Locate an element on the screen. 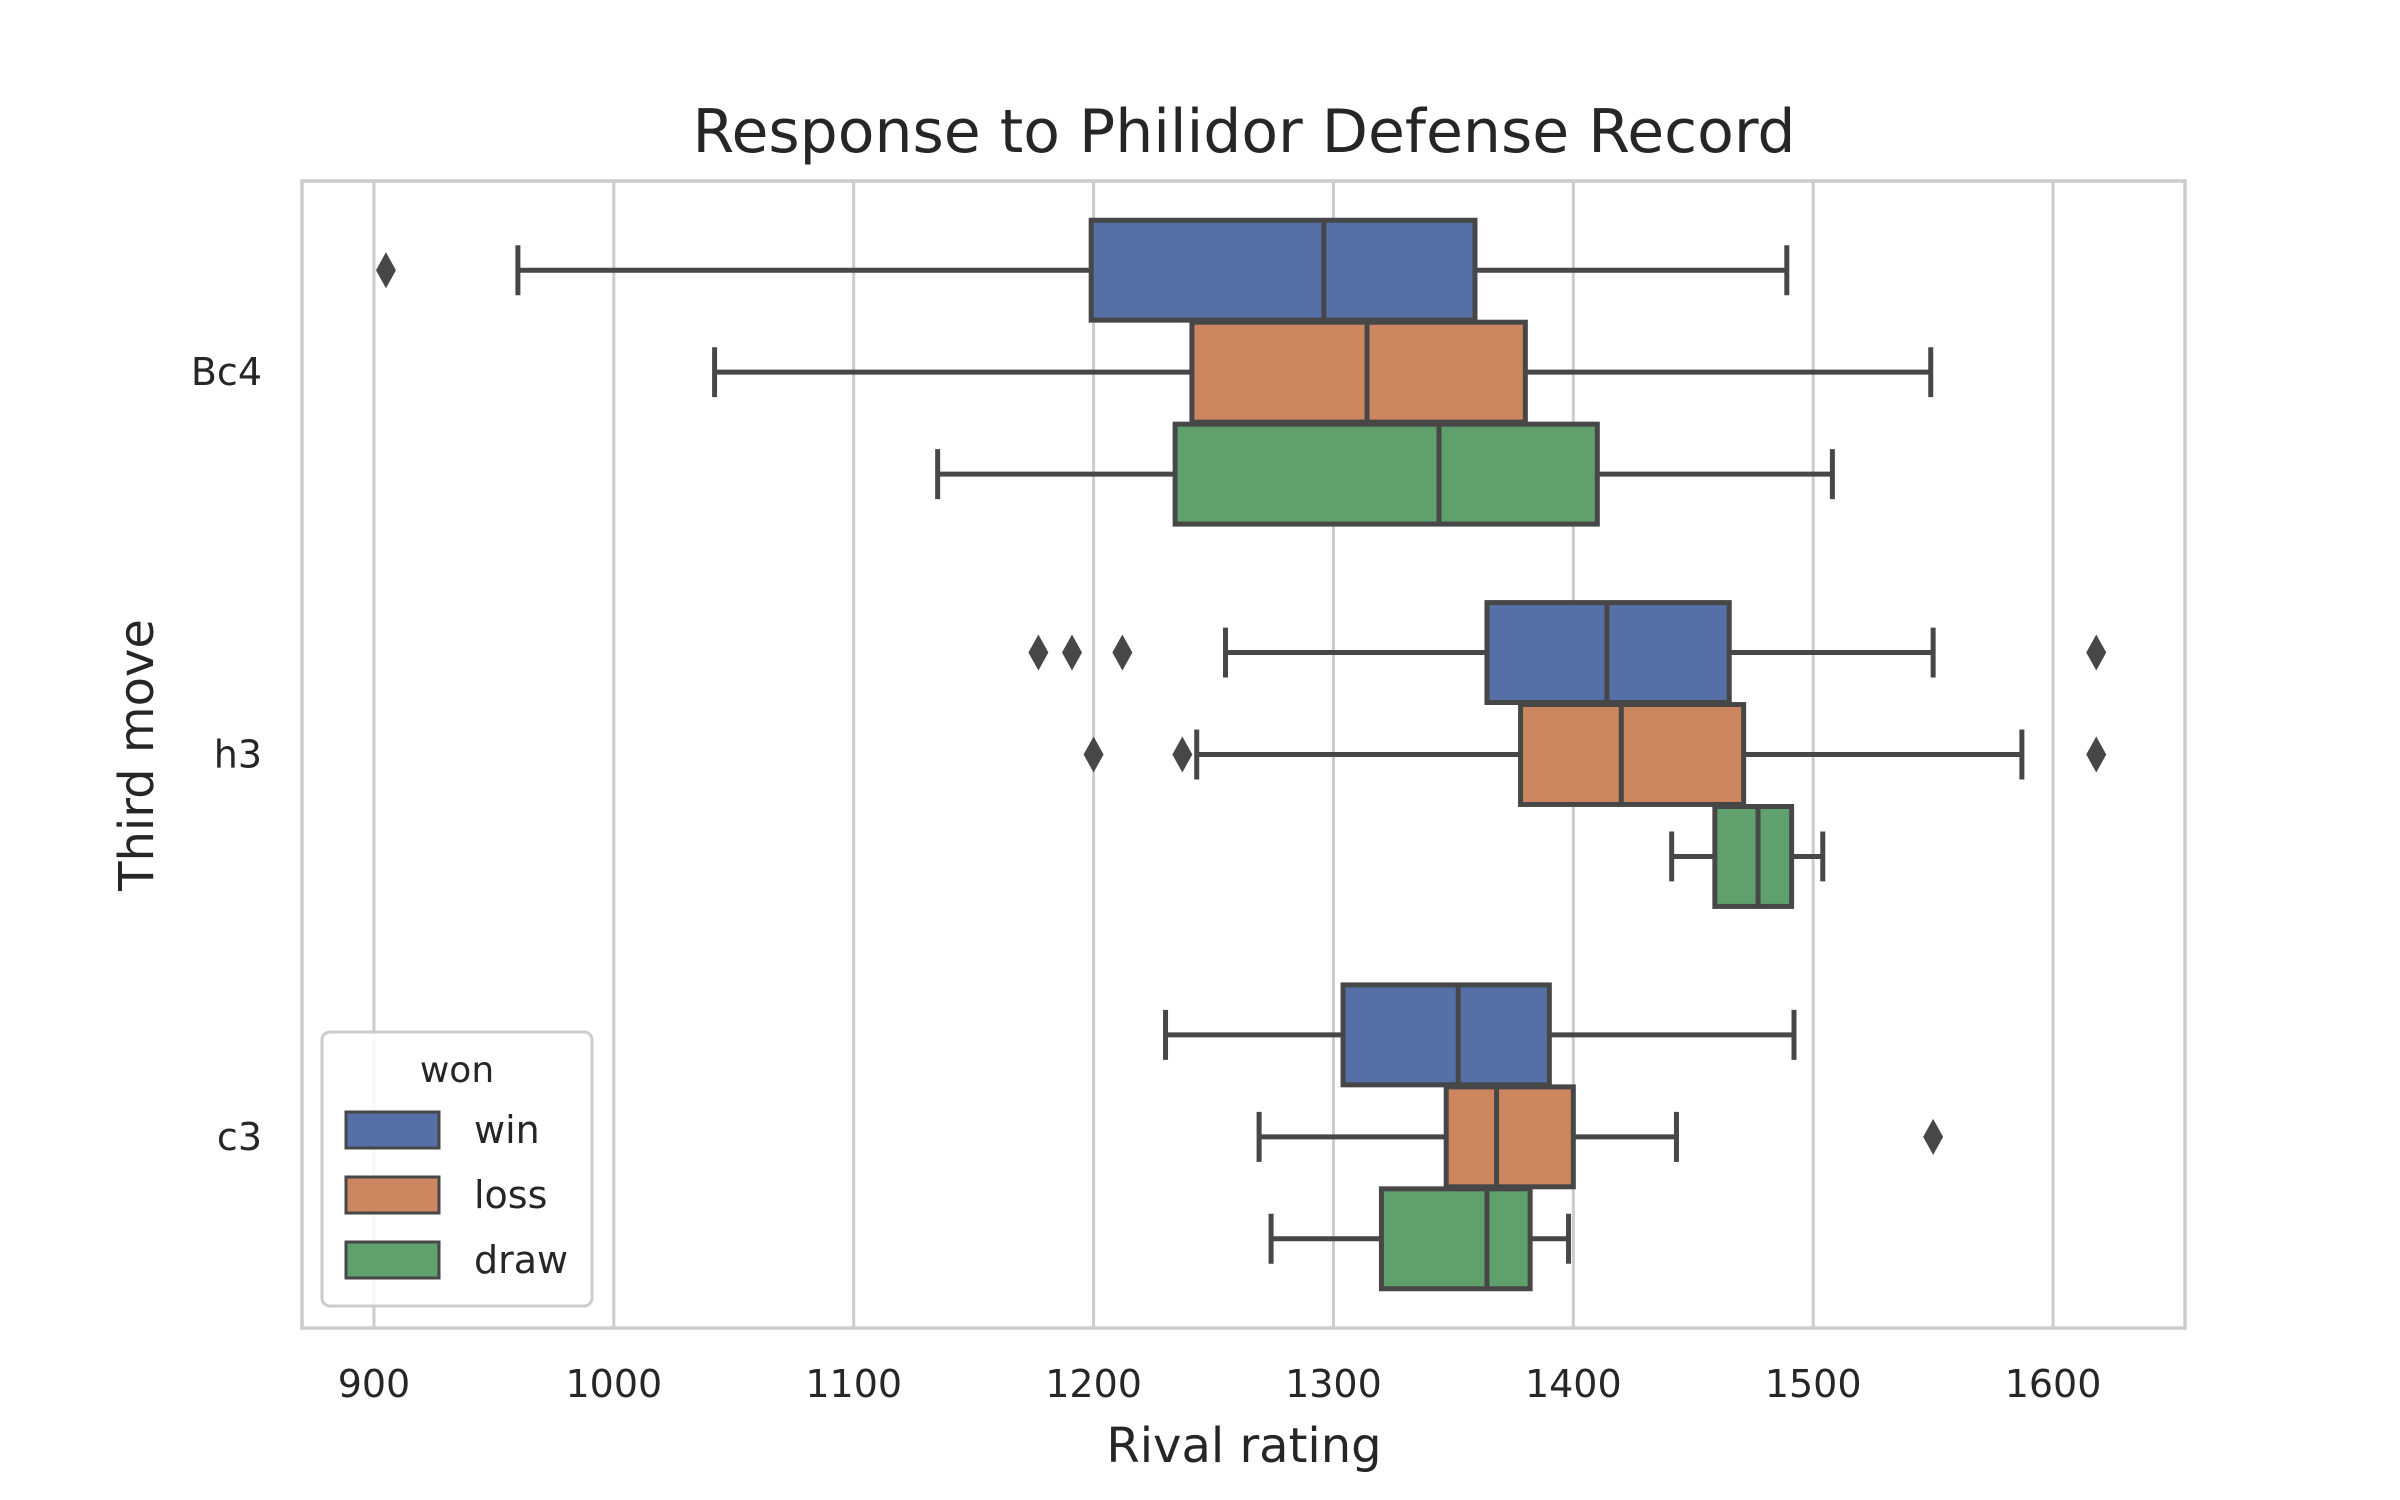 The height and width of the screenshot is (1500, 2400). legend-label-win: win is located at coordinates (507, 1130).